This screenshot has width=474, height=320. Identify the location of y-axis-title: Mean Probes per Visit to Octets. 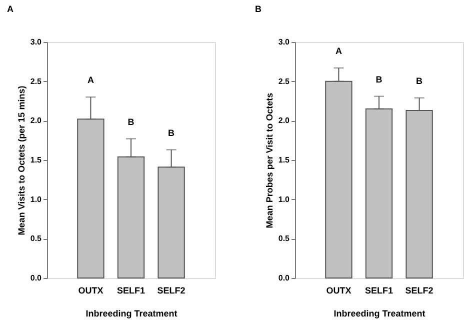
(269, 160).